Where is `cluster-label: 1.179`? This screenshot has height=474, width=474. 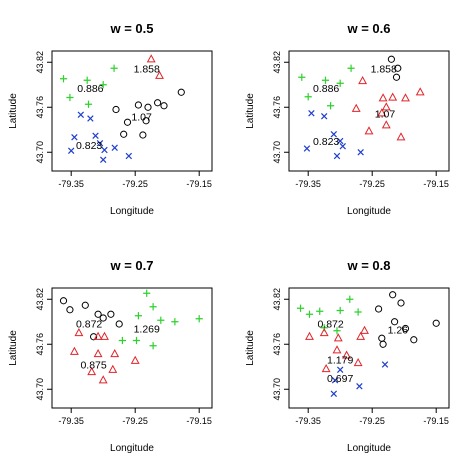
cluster-label: 1.179 is located at coordinates (340, 360).